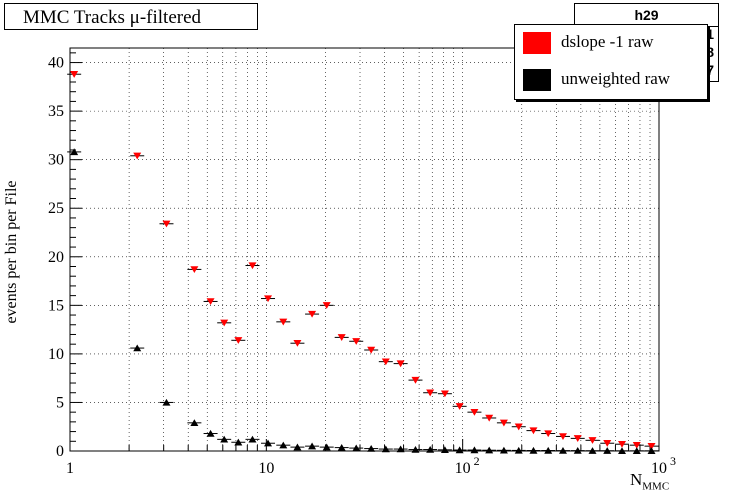 This screenshot has width=735, height=500. I want to click on legend-label-dslope: dslope -1 raw, so click(607, 41).